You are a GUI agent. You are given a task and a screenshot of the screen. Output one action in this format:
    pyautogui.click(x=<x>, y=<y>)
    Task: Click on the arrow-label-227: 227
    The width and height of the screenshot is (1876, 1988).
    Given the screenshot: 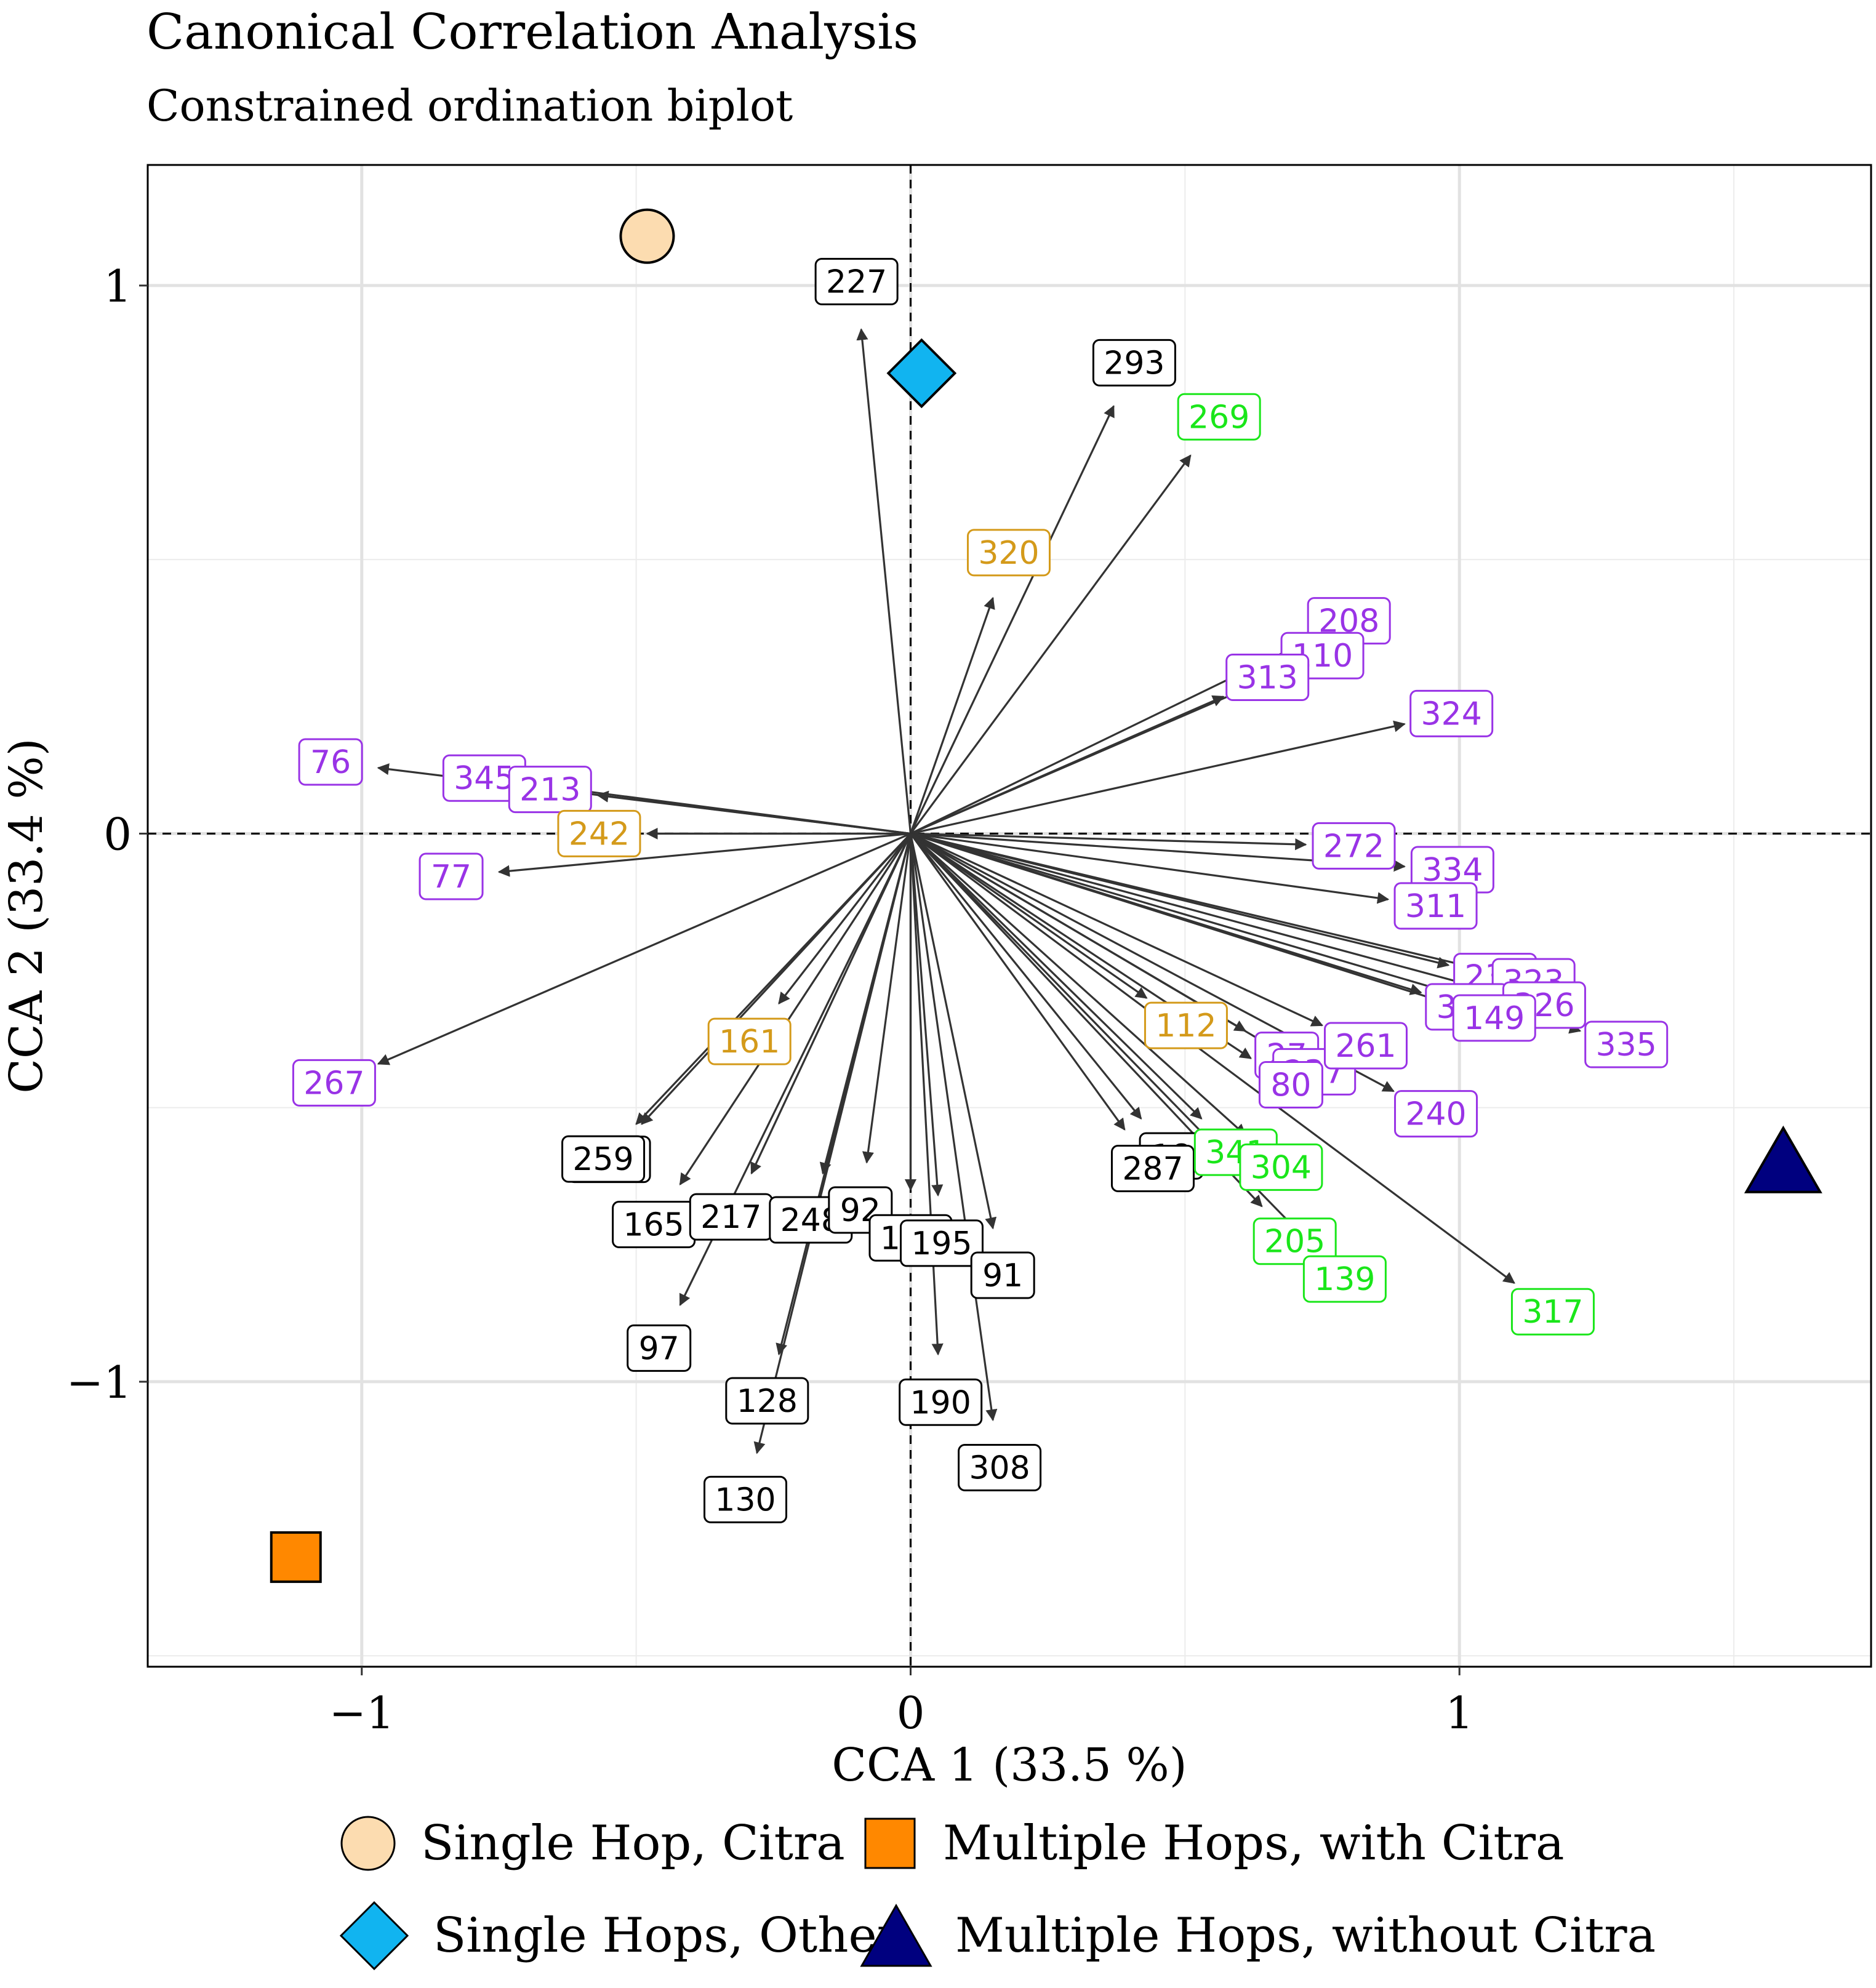 What is the action you would take?
    pyautogui.click(x=857, y=282)
    